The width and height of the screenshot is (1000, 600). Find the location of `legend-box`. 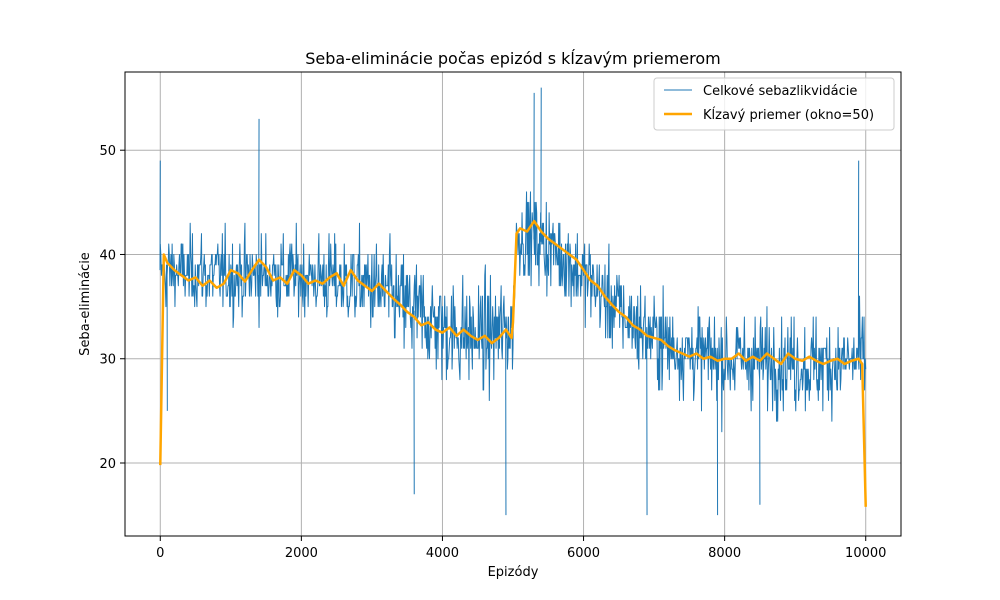

legend-box is located at coordinates (774, 104).